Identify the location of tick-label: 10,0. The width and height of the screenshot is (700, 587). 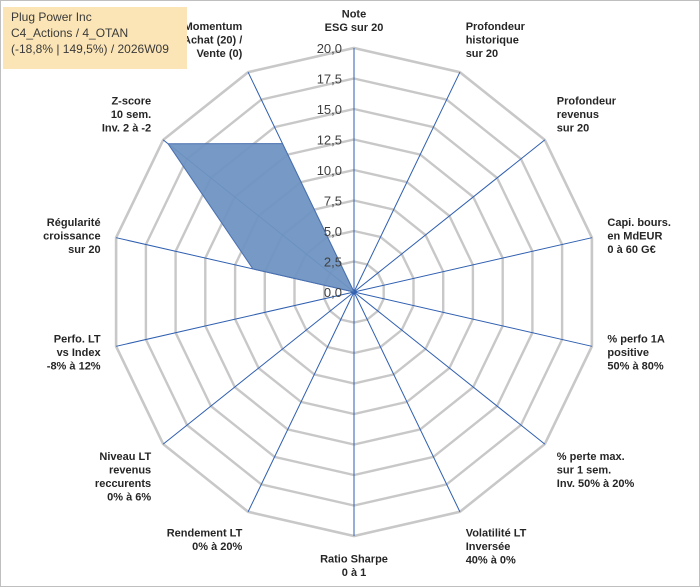
(329, 170).